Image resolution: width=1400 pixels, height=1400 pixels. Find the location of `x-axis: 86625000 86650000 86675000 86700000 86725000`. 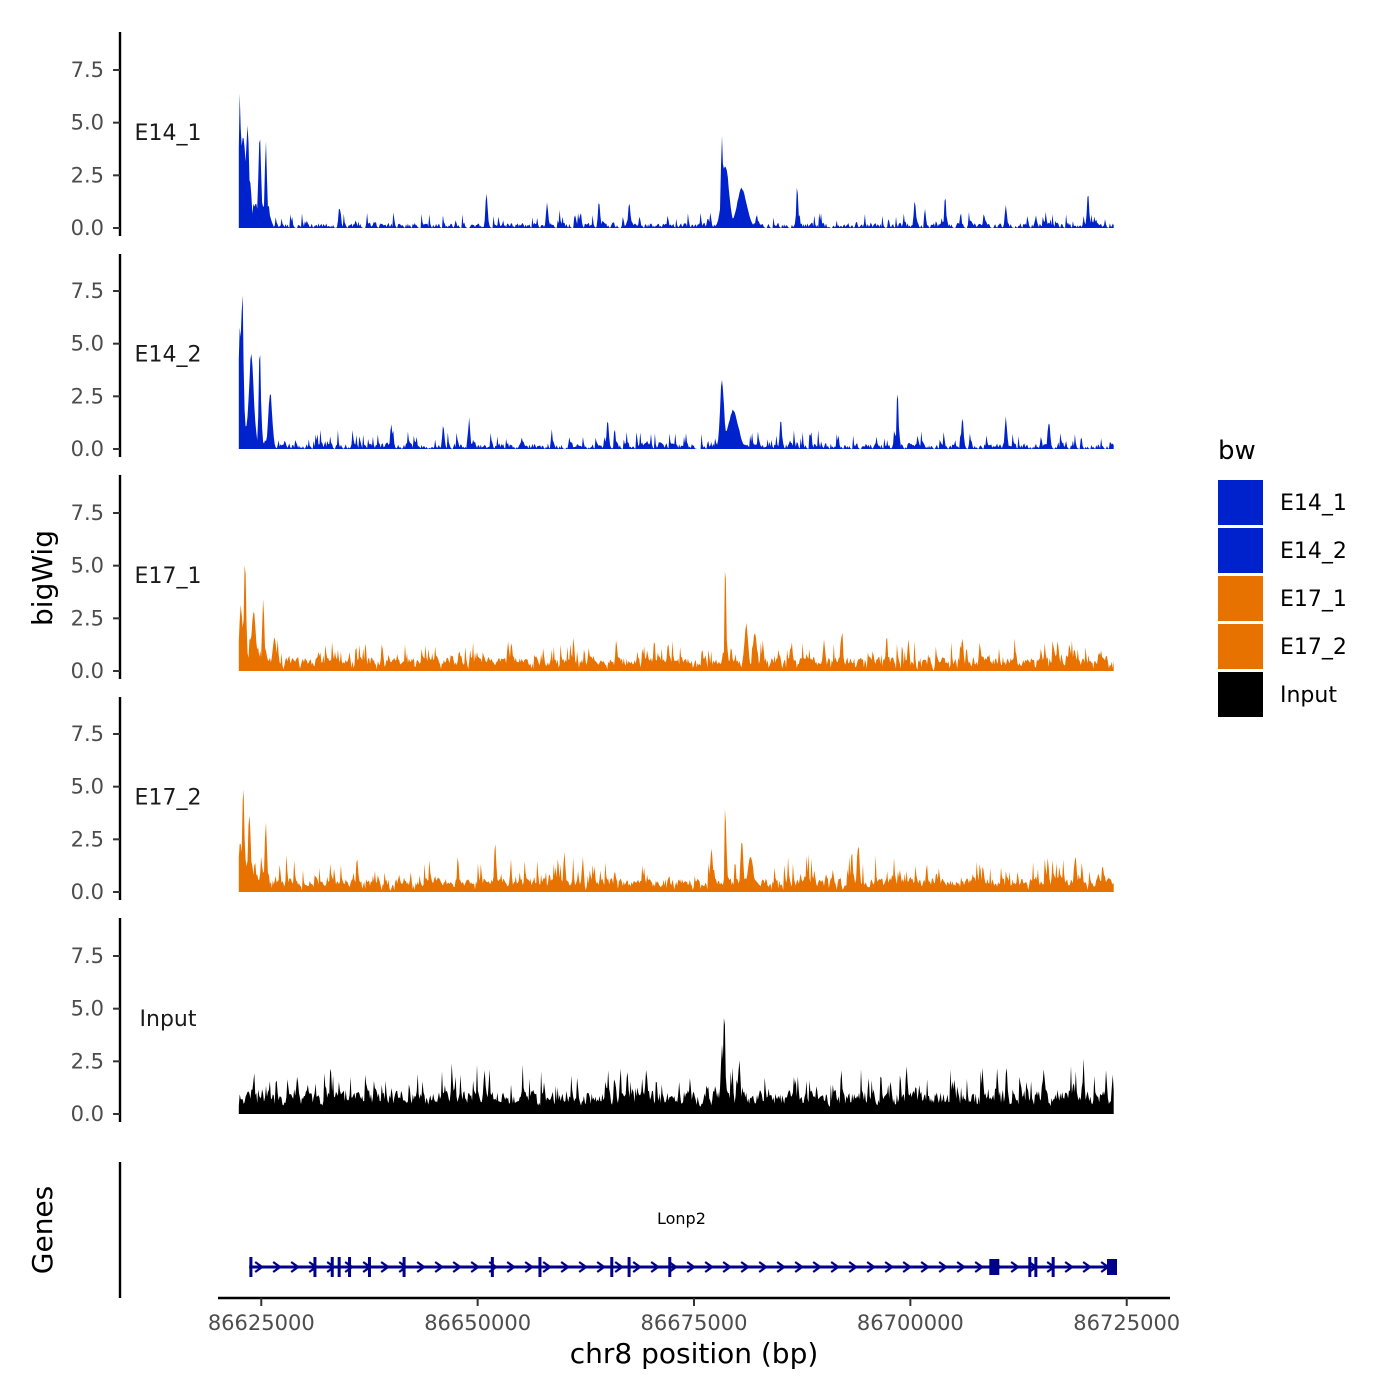

x-axis: 86625000 86650000 86675000 86700000 86725000 is located at coordinates (694, 1315).